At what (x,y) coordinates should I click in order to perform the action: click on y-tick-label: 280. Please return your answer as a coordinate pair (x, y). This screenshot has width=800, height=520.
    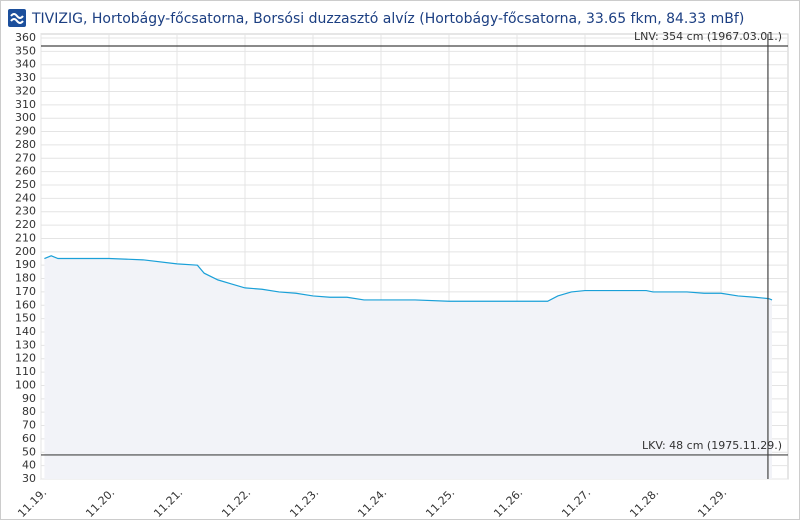
    Looking at the image, I should click on (25, 144).